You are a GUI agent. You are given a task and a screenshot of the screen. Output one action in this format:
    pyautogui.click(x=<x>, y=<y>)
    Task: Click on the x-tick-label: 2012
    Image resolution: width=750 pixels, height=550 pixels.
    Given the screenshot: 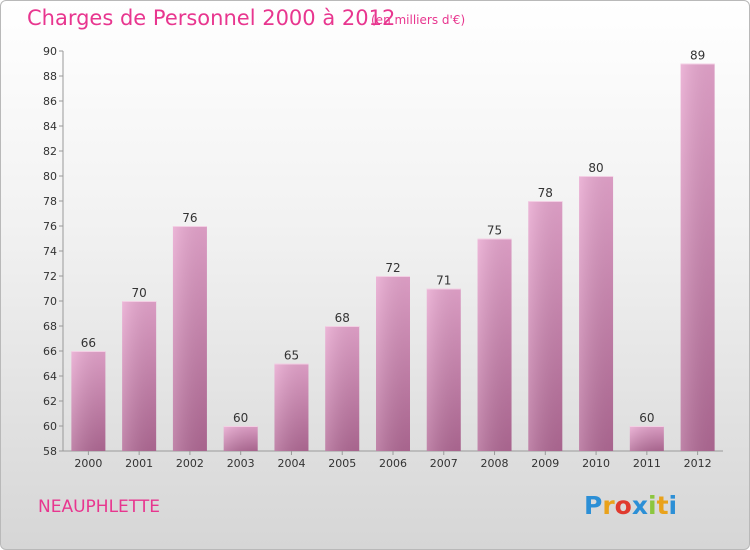 What is the action you would take?
    pyautogui.click(x=698, y=463)
    